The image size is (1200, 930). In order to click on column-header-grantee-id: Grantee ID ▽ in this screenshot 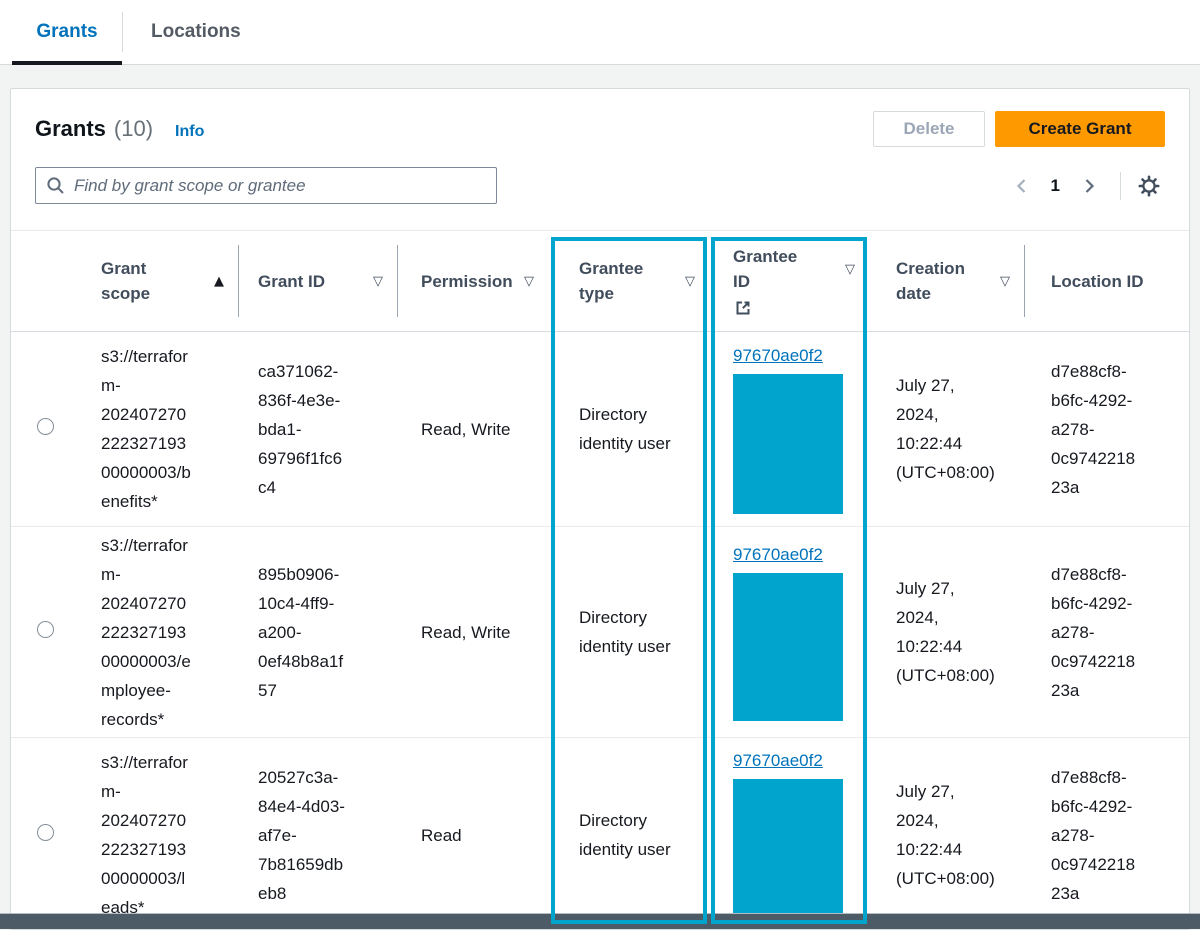, I will do `click(789, 281)`.